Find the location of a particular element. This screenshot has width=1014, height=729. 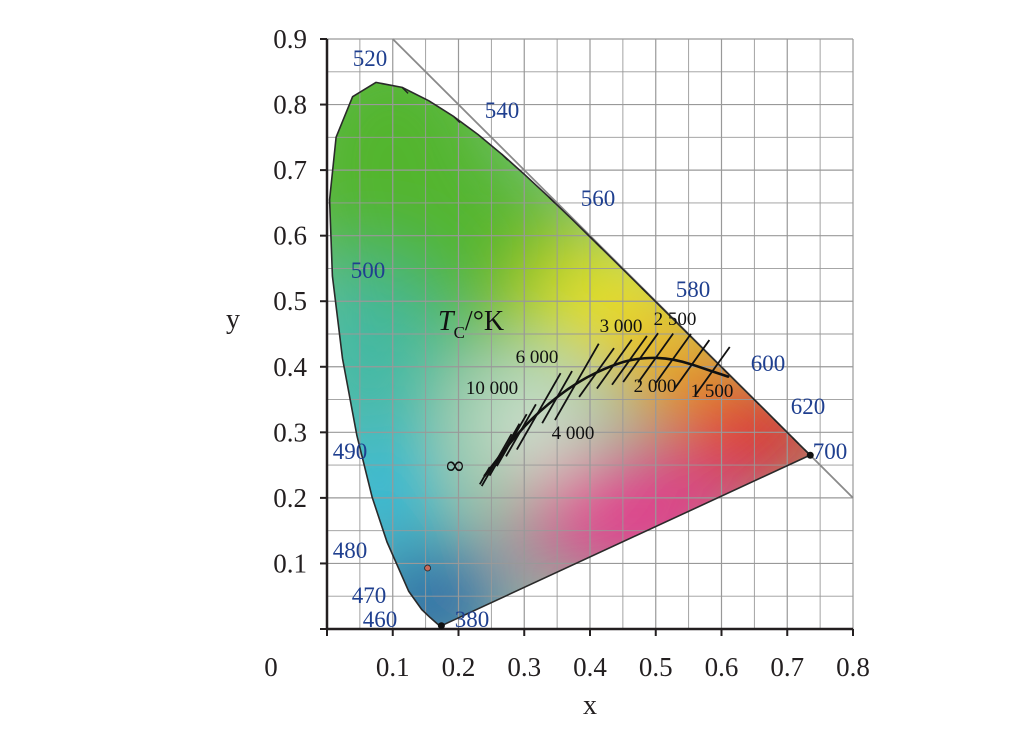

x-axis-label: x is located at coordinates (590, 705).